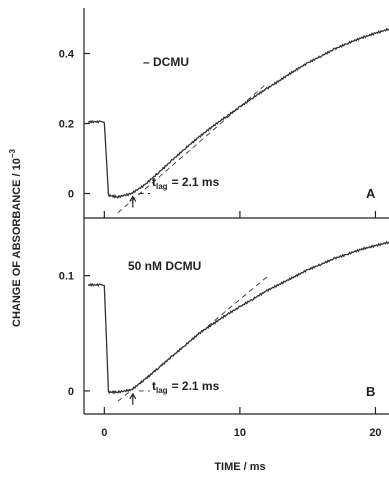 The image size is (389, 480). What do you see at coordinates (239, 467) in the screenshot?
I see `x-axis-title: TIME / ms` at bounding box center [239, 467].